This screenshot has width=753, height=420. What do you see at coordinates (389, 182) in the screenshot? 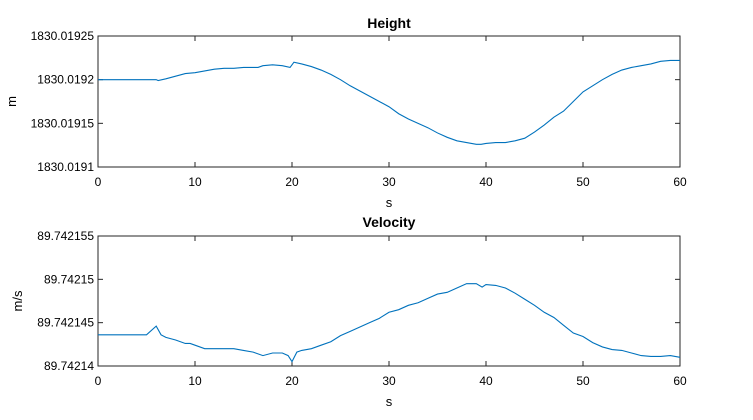
I see `chart-1-x-tick-label: 30` at bounding box center [389, 182].